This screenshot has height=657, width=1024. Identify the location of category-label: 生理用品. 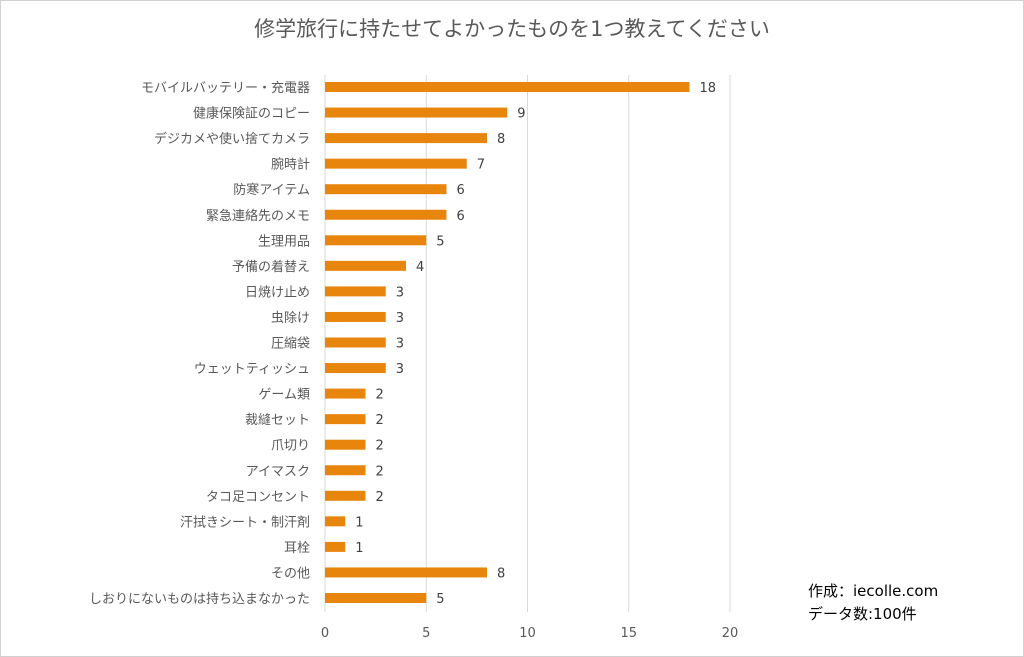
(284, 241).